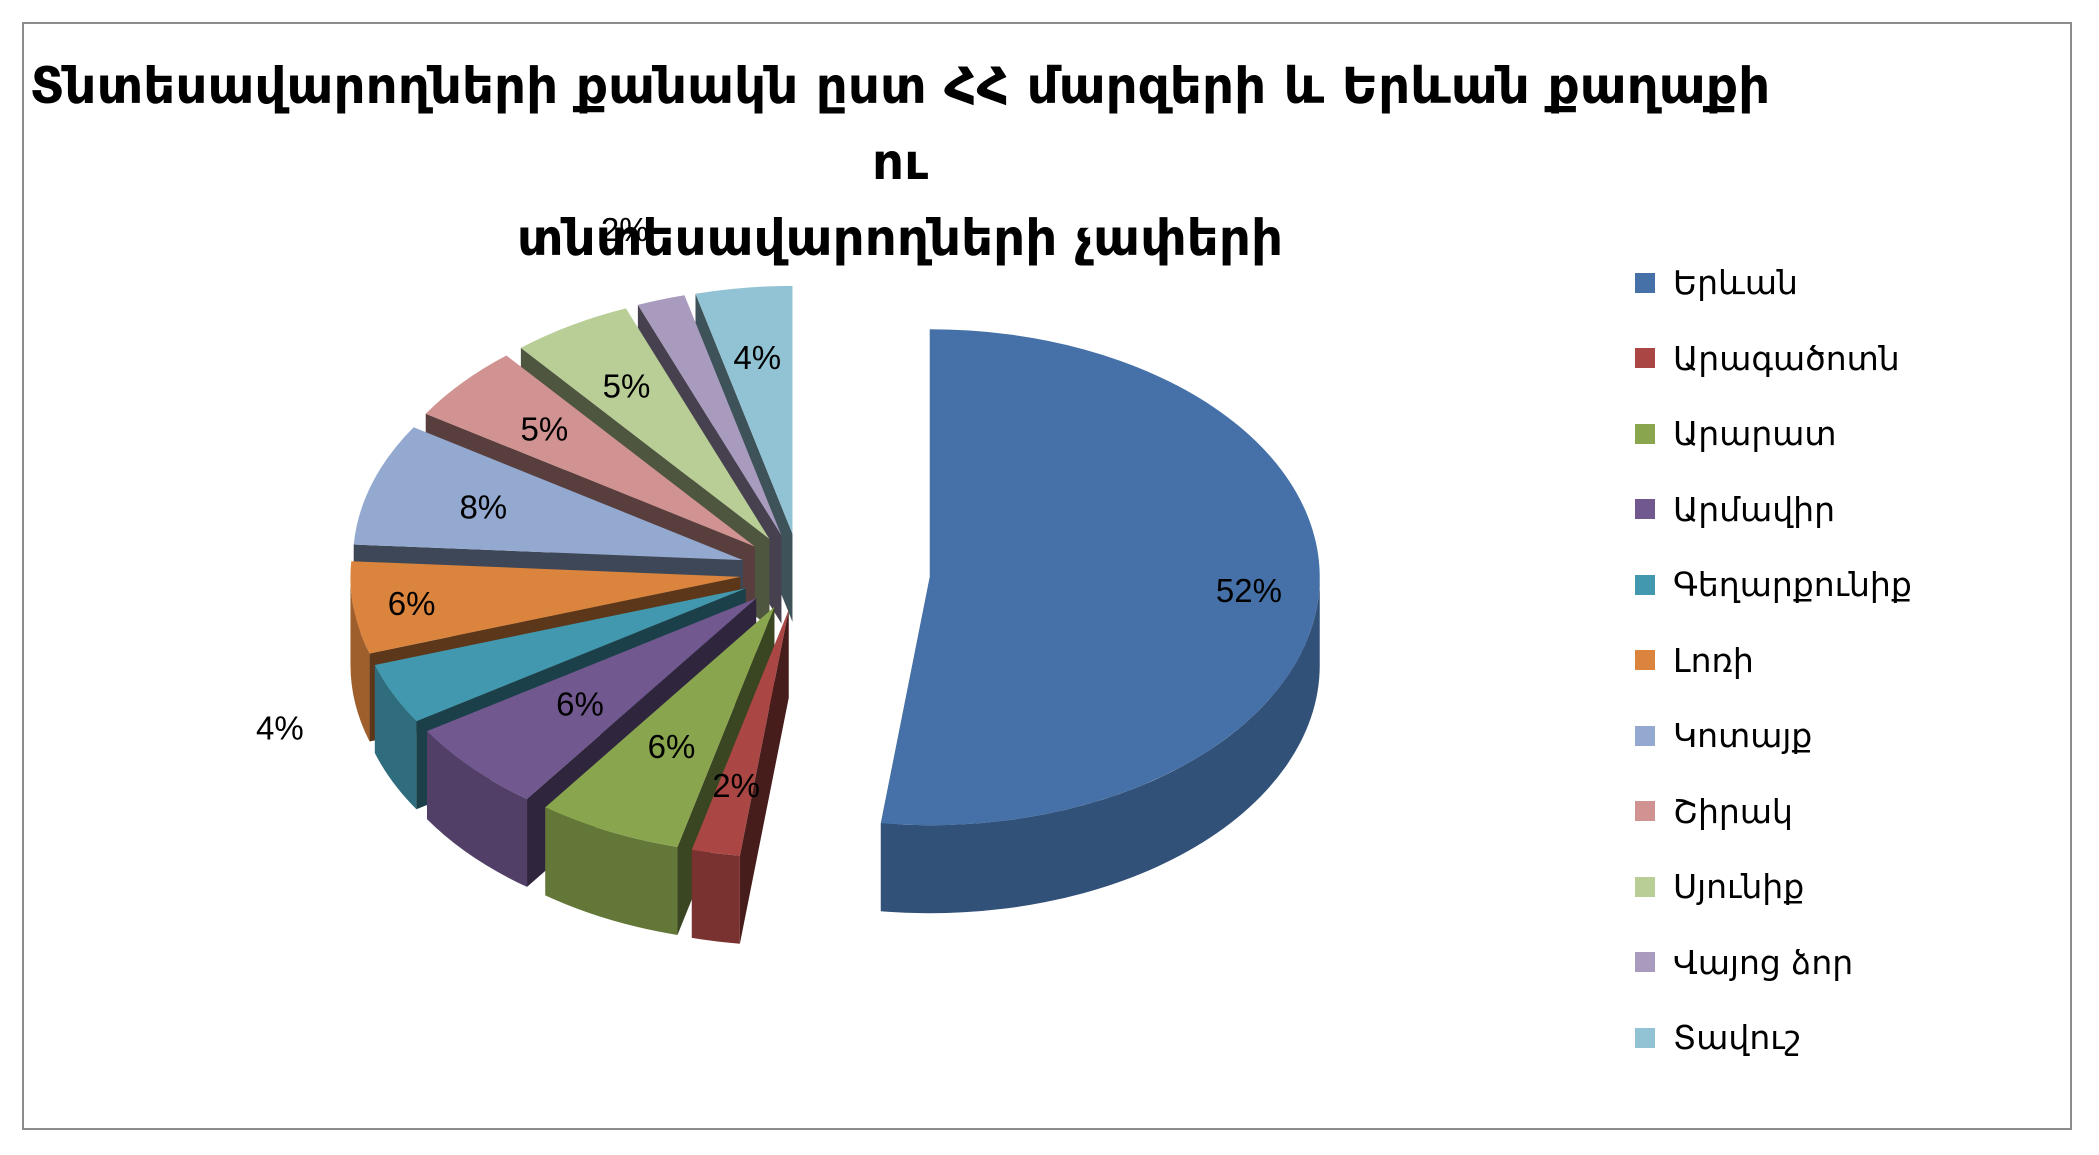 The height and width of the screenshot is (1155, 2099). What do you see at coordinates (280, 728) in the screenshot?
I see `data-label-4: 4%` at bounding box center [280, 728].